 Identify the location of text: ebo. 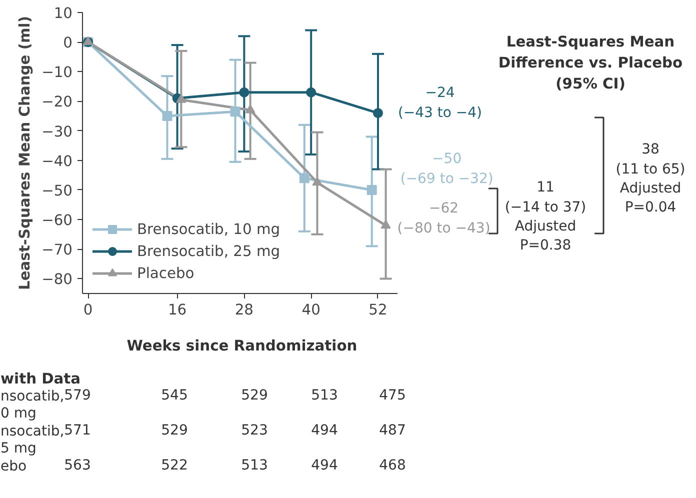
(13, 466).